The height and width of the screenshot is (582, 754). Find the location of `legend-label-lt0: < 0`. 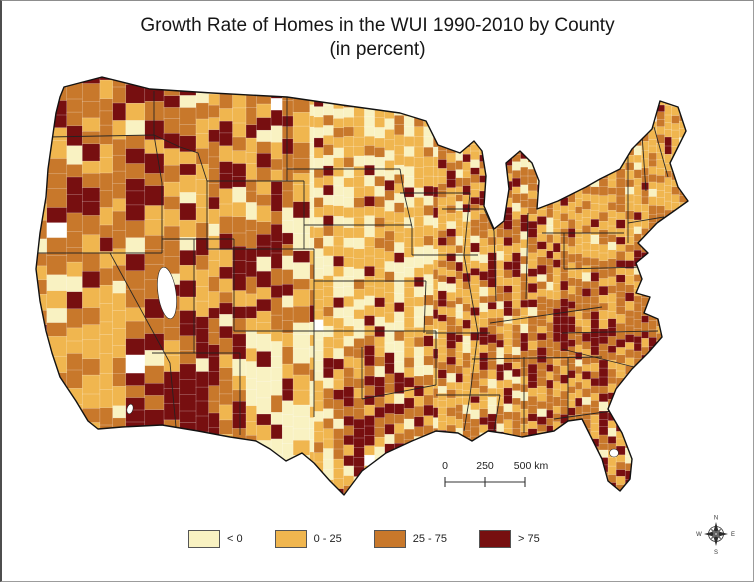

legend-label-lt0: < 0 is located at coordinates (235, 539).